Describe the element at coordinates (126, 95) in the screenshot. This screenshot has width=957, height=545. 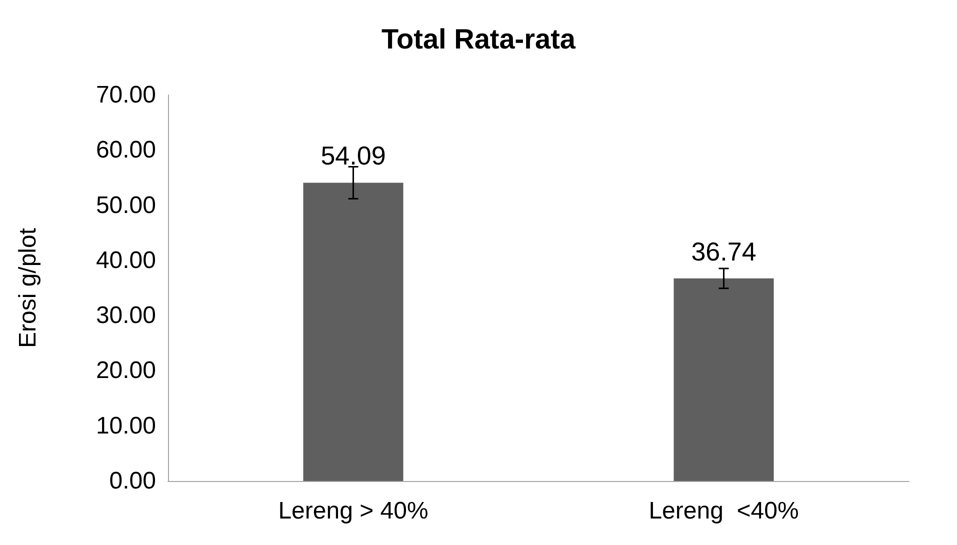
I see `y-tick-label: 70.00` at that location.